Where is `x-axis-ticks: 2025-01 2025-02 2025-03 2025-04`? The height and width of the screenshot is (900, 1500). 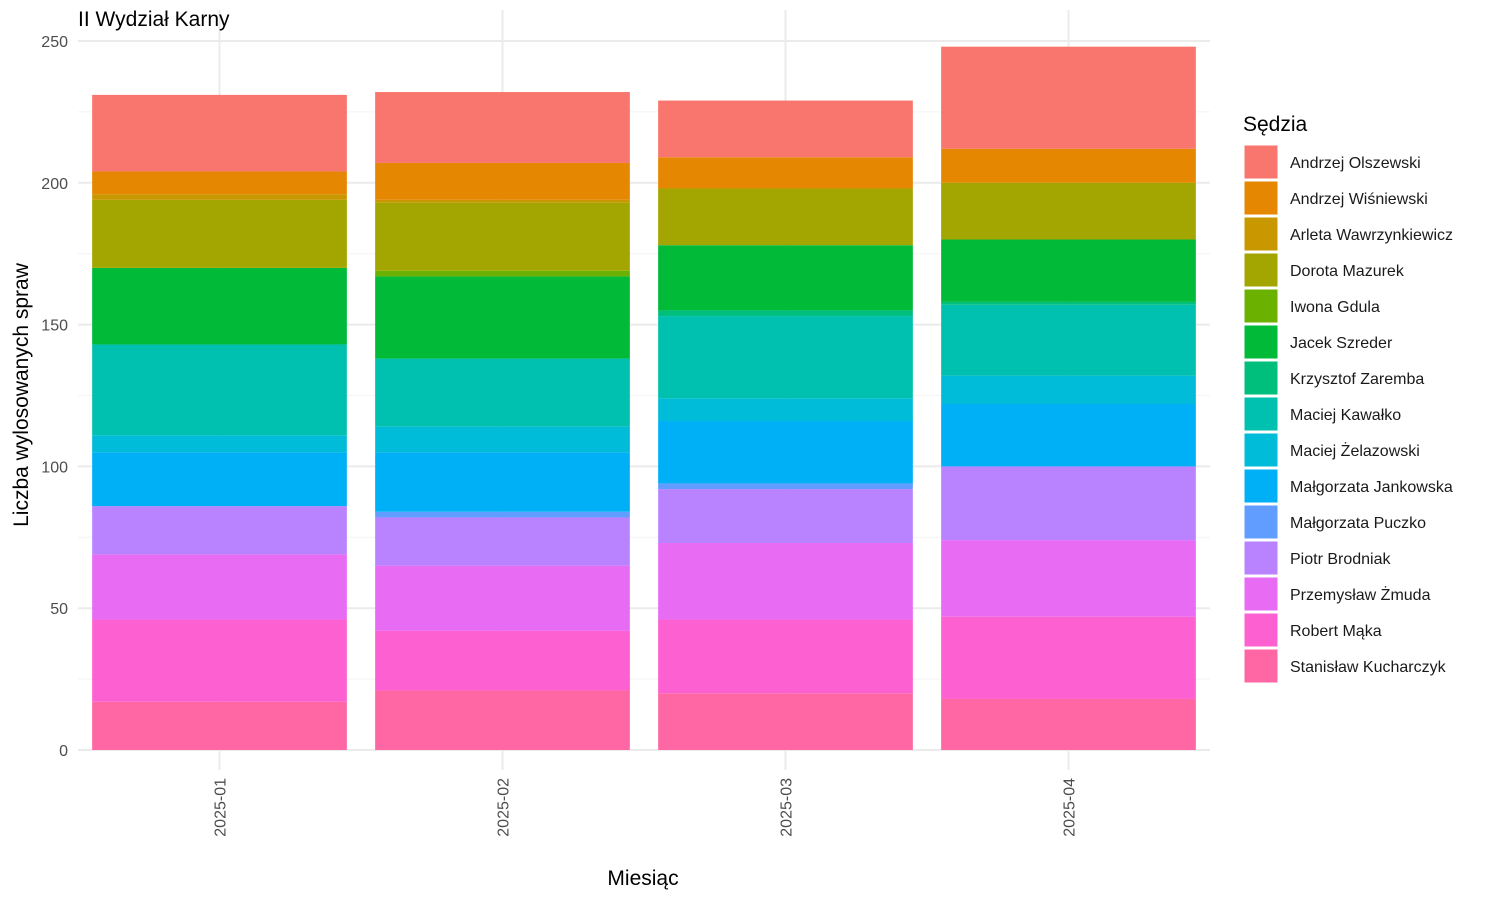 x-axis-ticks: 2025-01 2025-02 2025-03 2025-04 is located at coordinates (646, 807).